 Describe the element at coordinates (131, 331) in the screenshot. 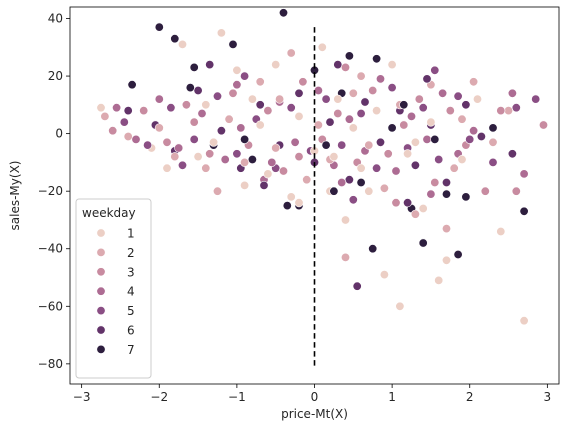

I see `legend-label-6: 6` at that location.